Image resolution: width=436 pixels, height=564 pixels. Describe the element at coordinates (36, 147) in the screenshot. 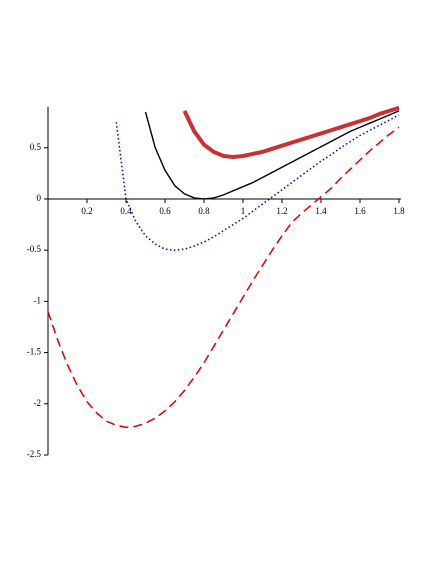

I see `y-tick-label: 0.5` at that location.